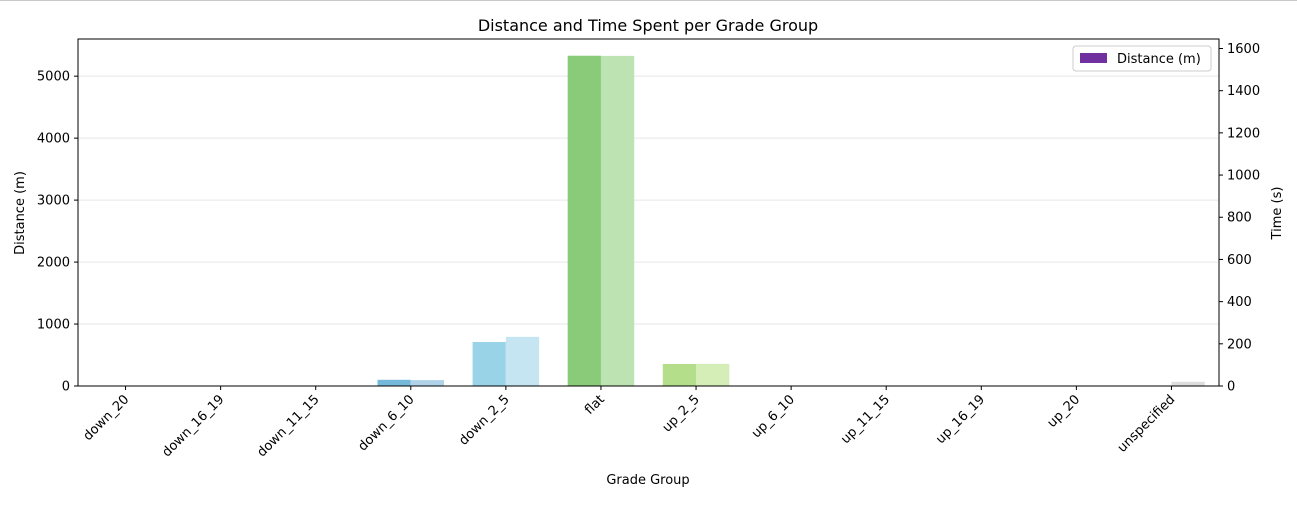 Image resolution: width=1297 pixels, height=506 pixels. I want to click on y-right-tick-label: 800, so click(1239, 218).